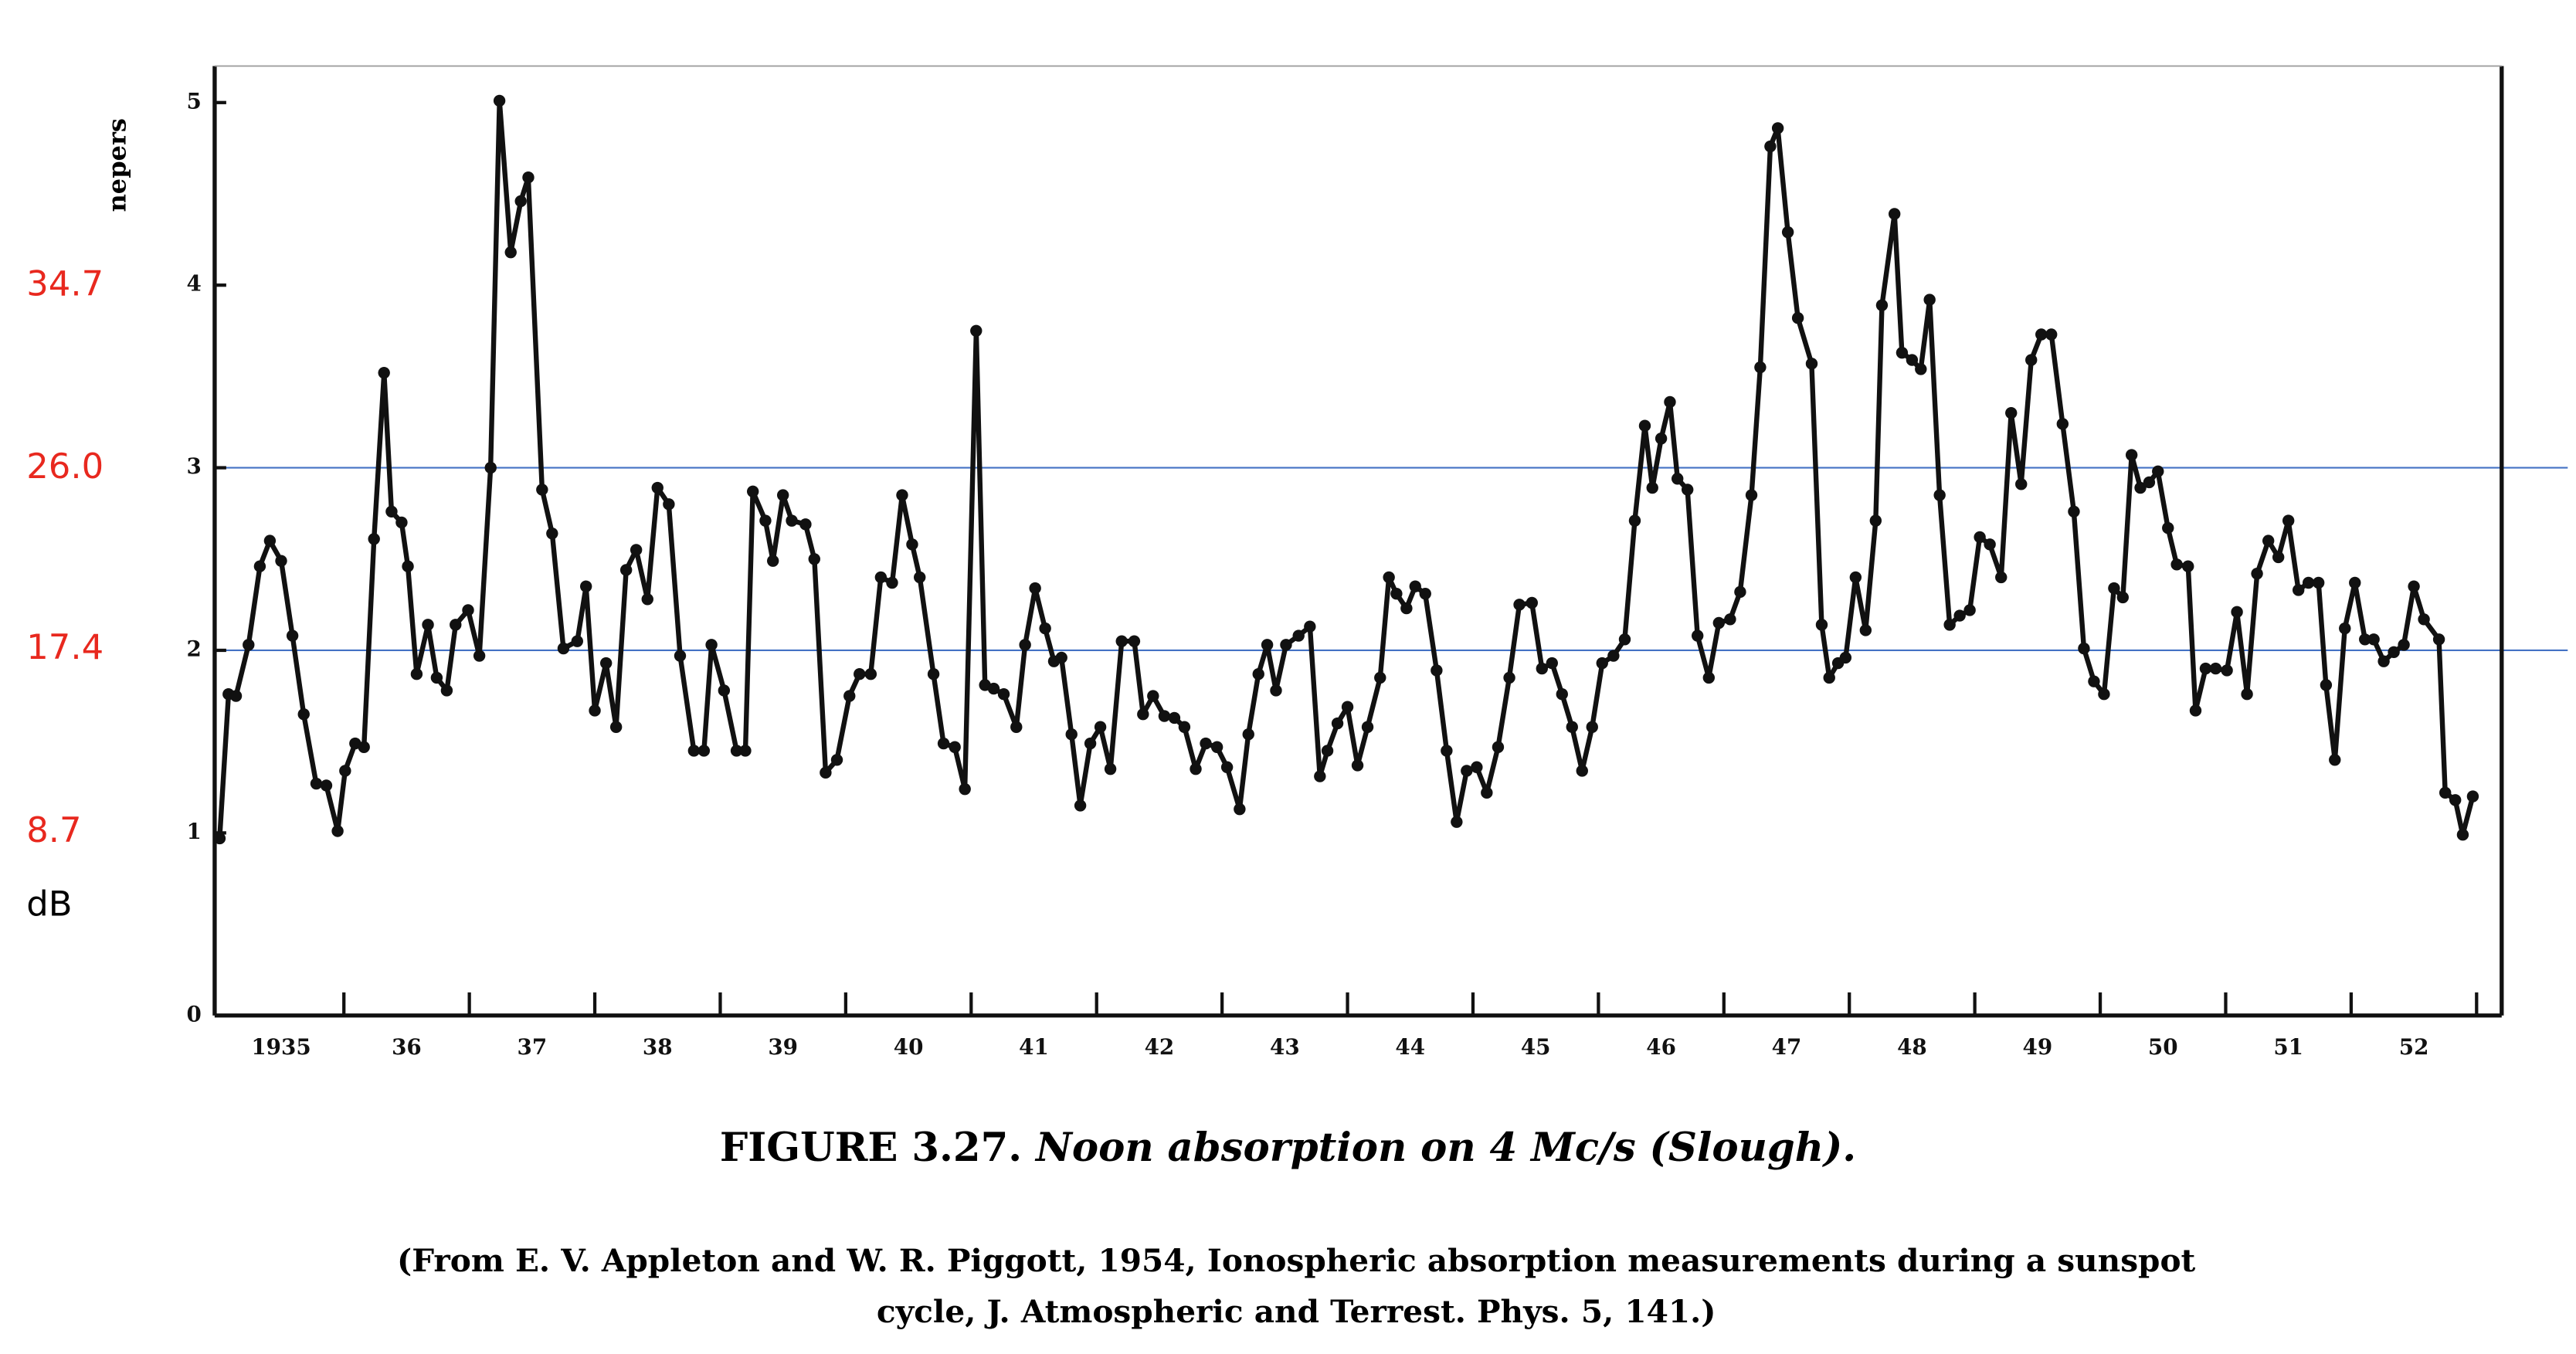  What do you see at coordinates (2288, 1047) in the screenshot?
I see `x-tick-label: 51` at bounding box center [2288, 1047].